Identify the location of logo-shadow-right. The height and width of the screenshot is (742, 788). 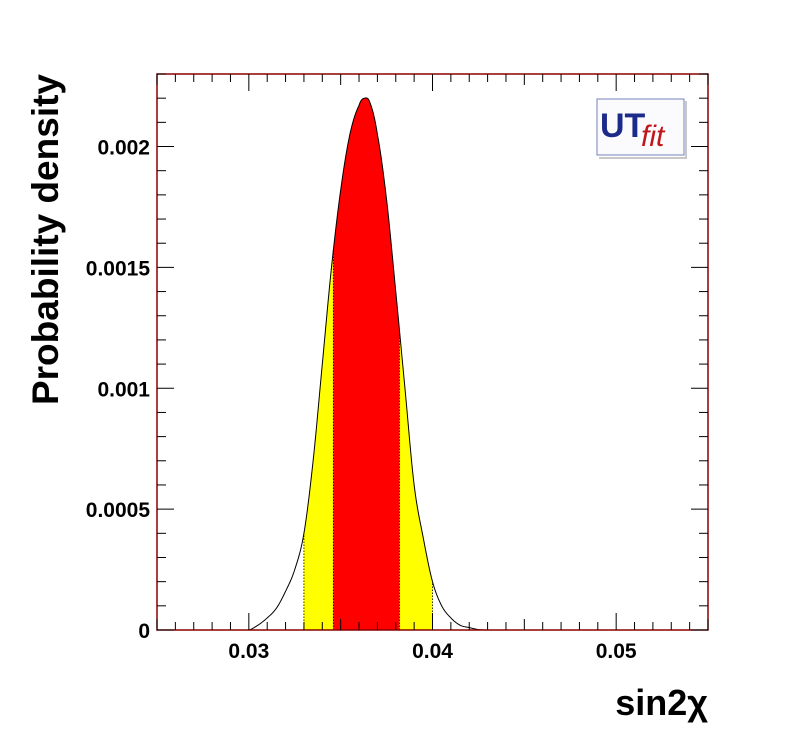
(686, 130).